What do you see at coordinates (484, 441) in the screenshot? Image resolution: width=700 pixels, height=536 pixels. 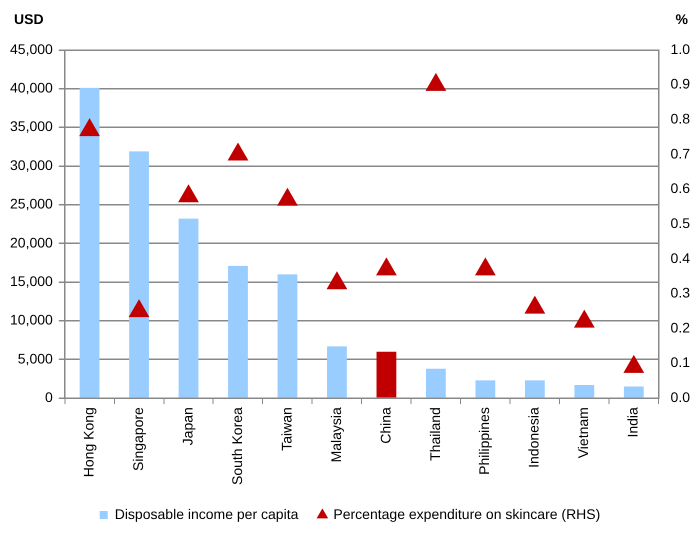 I see `x-tick-label: Philippines` at bounding box center [484, 441].